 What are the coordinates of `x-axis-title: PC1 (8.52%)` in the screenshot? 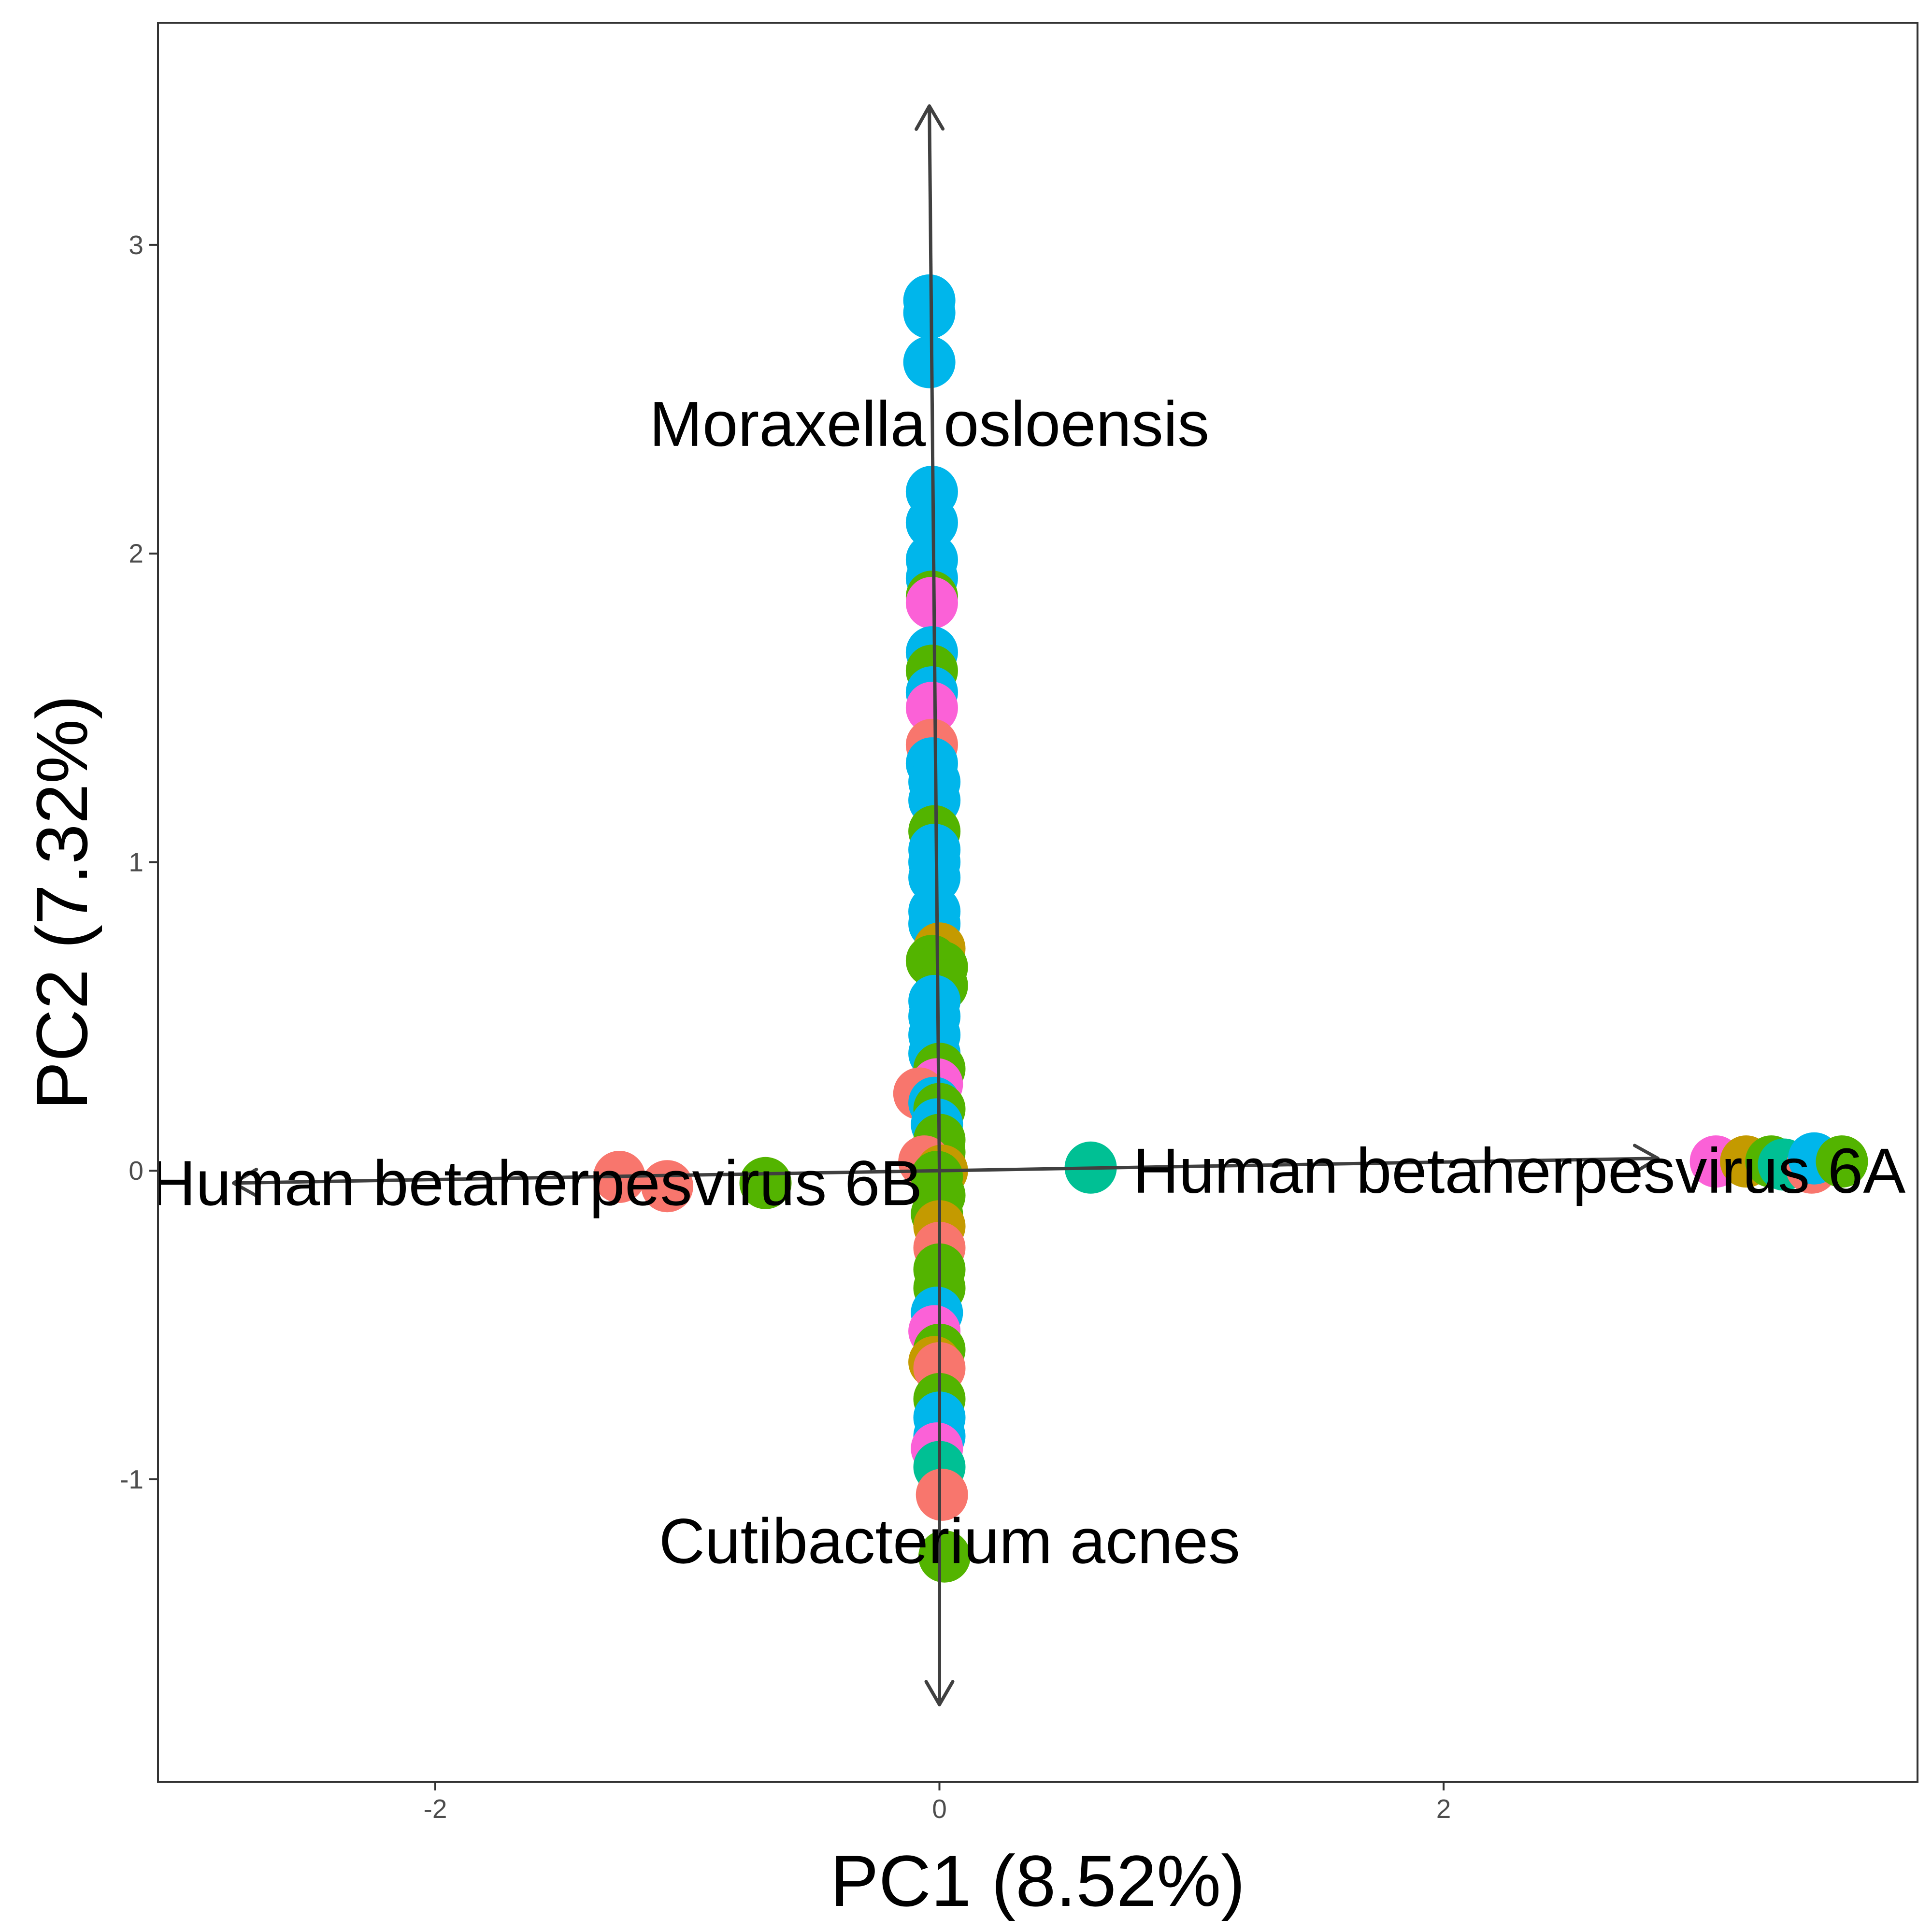 It's located at (1037, 1881).